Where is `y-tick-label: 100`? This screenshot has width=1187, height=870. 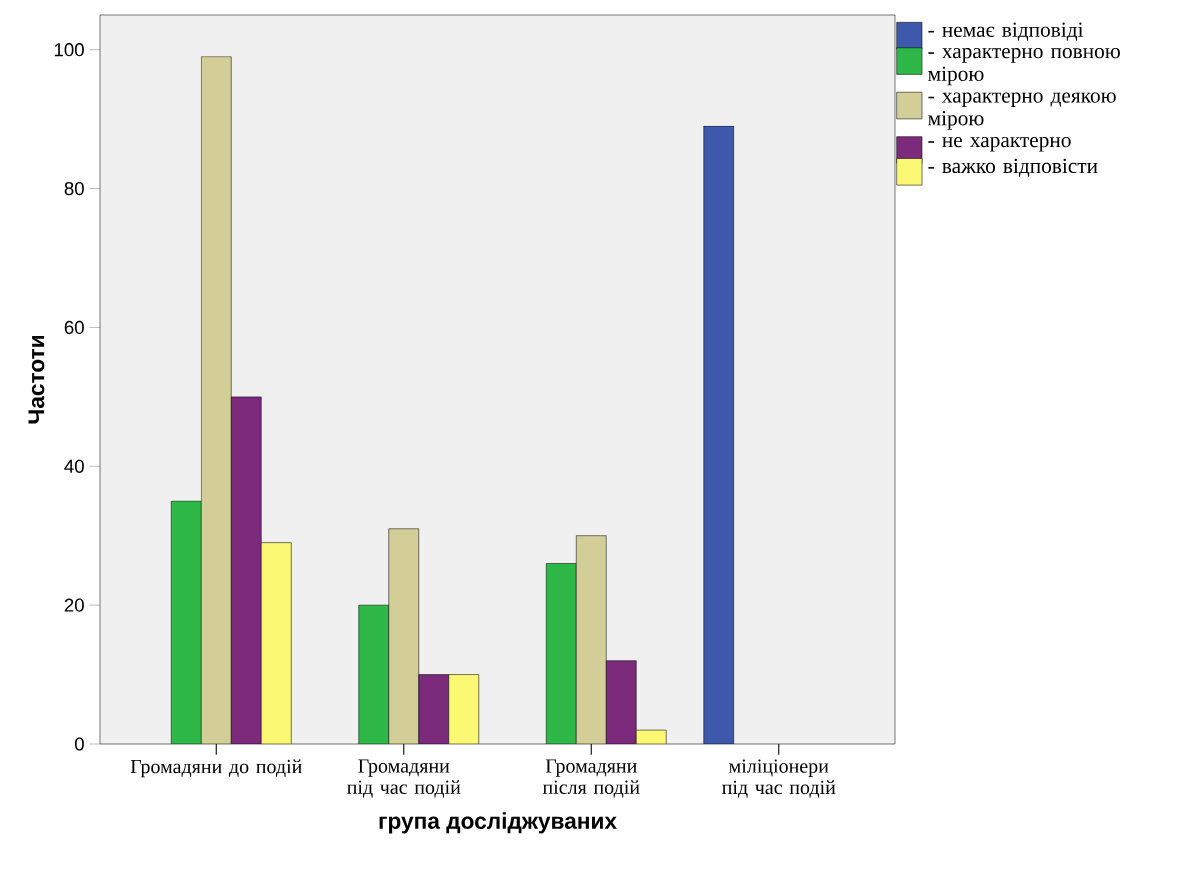 y-tick-label: 100 is located at coordinates (69, 50).